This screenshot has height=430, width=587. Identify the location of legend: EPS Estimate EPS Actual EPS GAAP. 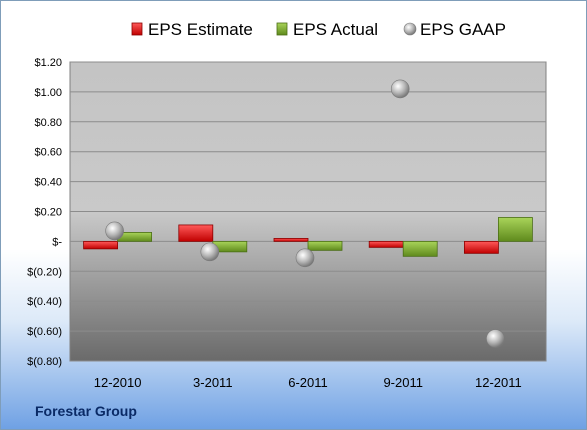
(318, 29).